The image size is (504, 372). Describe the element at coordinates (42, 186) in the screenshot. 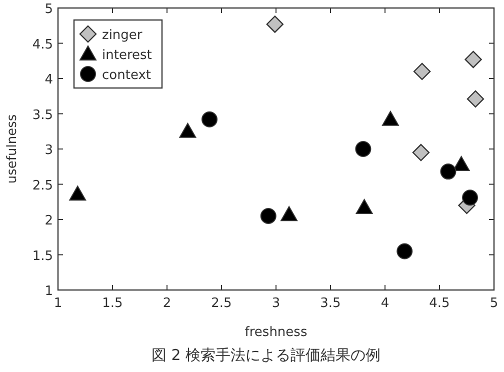

I see `y-tick-label: 2.5` at that location.